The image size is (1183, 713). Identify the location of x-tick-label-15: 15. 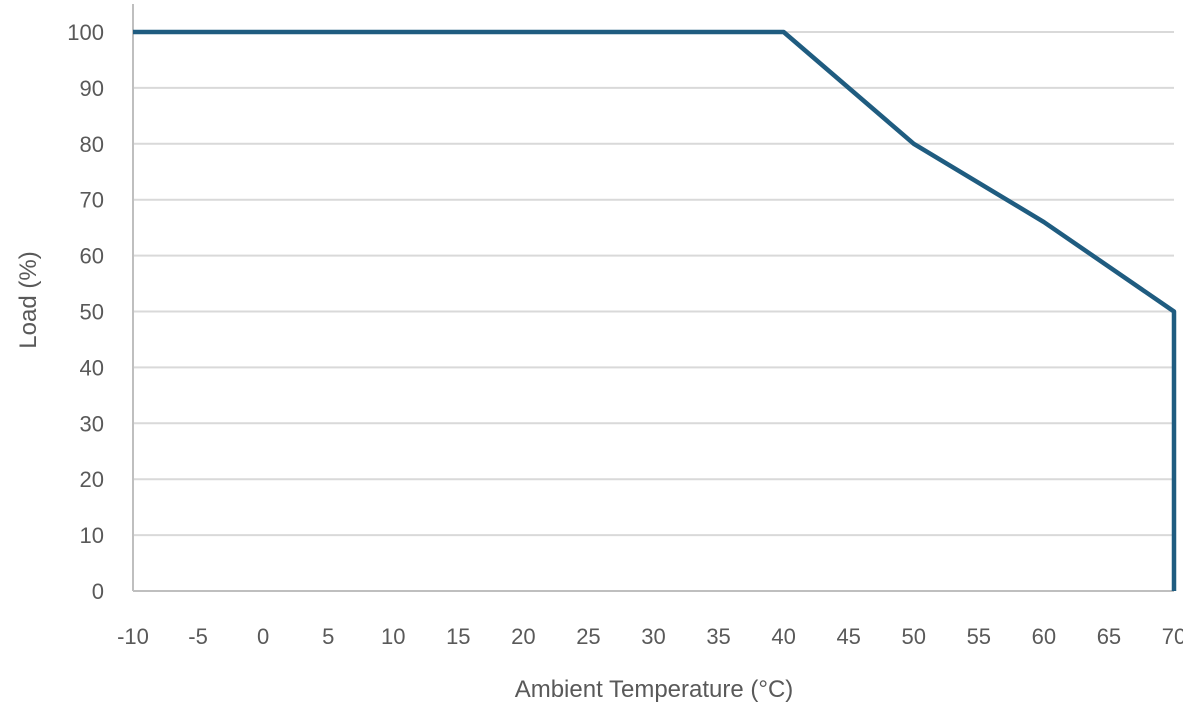
(458, 636).